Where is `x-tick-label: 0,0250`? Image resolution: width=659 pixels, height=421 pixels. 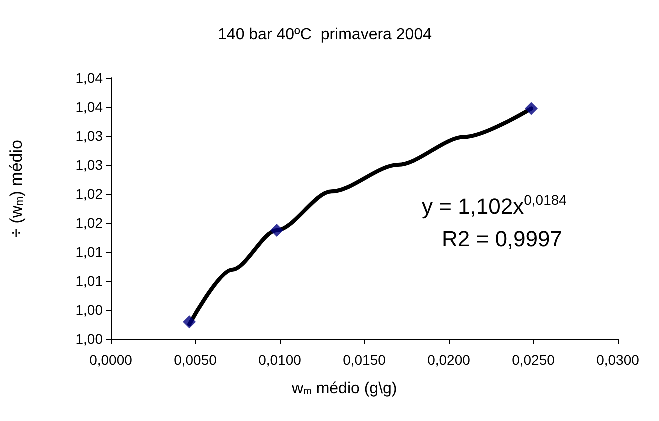
x-tick-label: 0,0250 is located at coordinates (534, 360).